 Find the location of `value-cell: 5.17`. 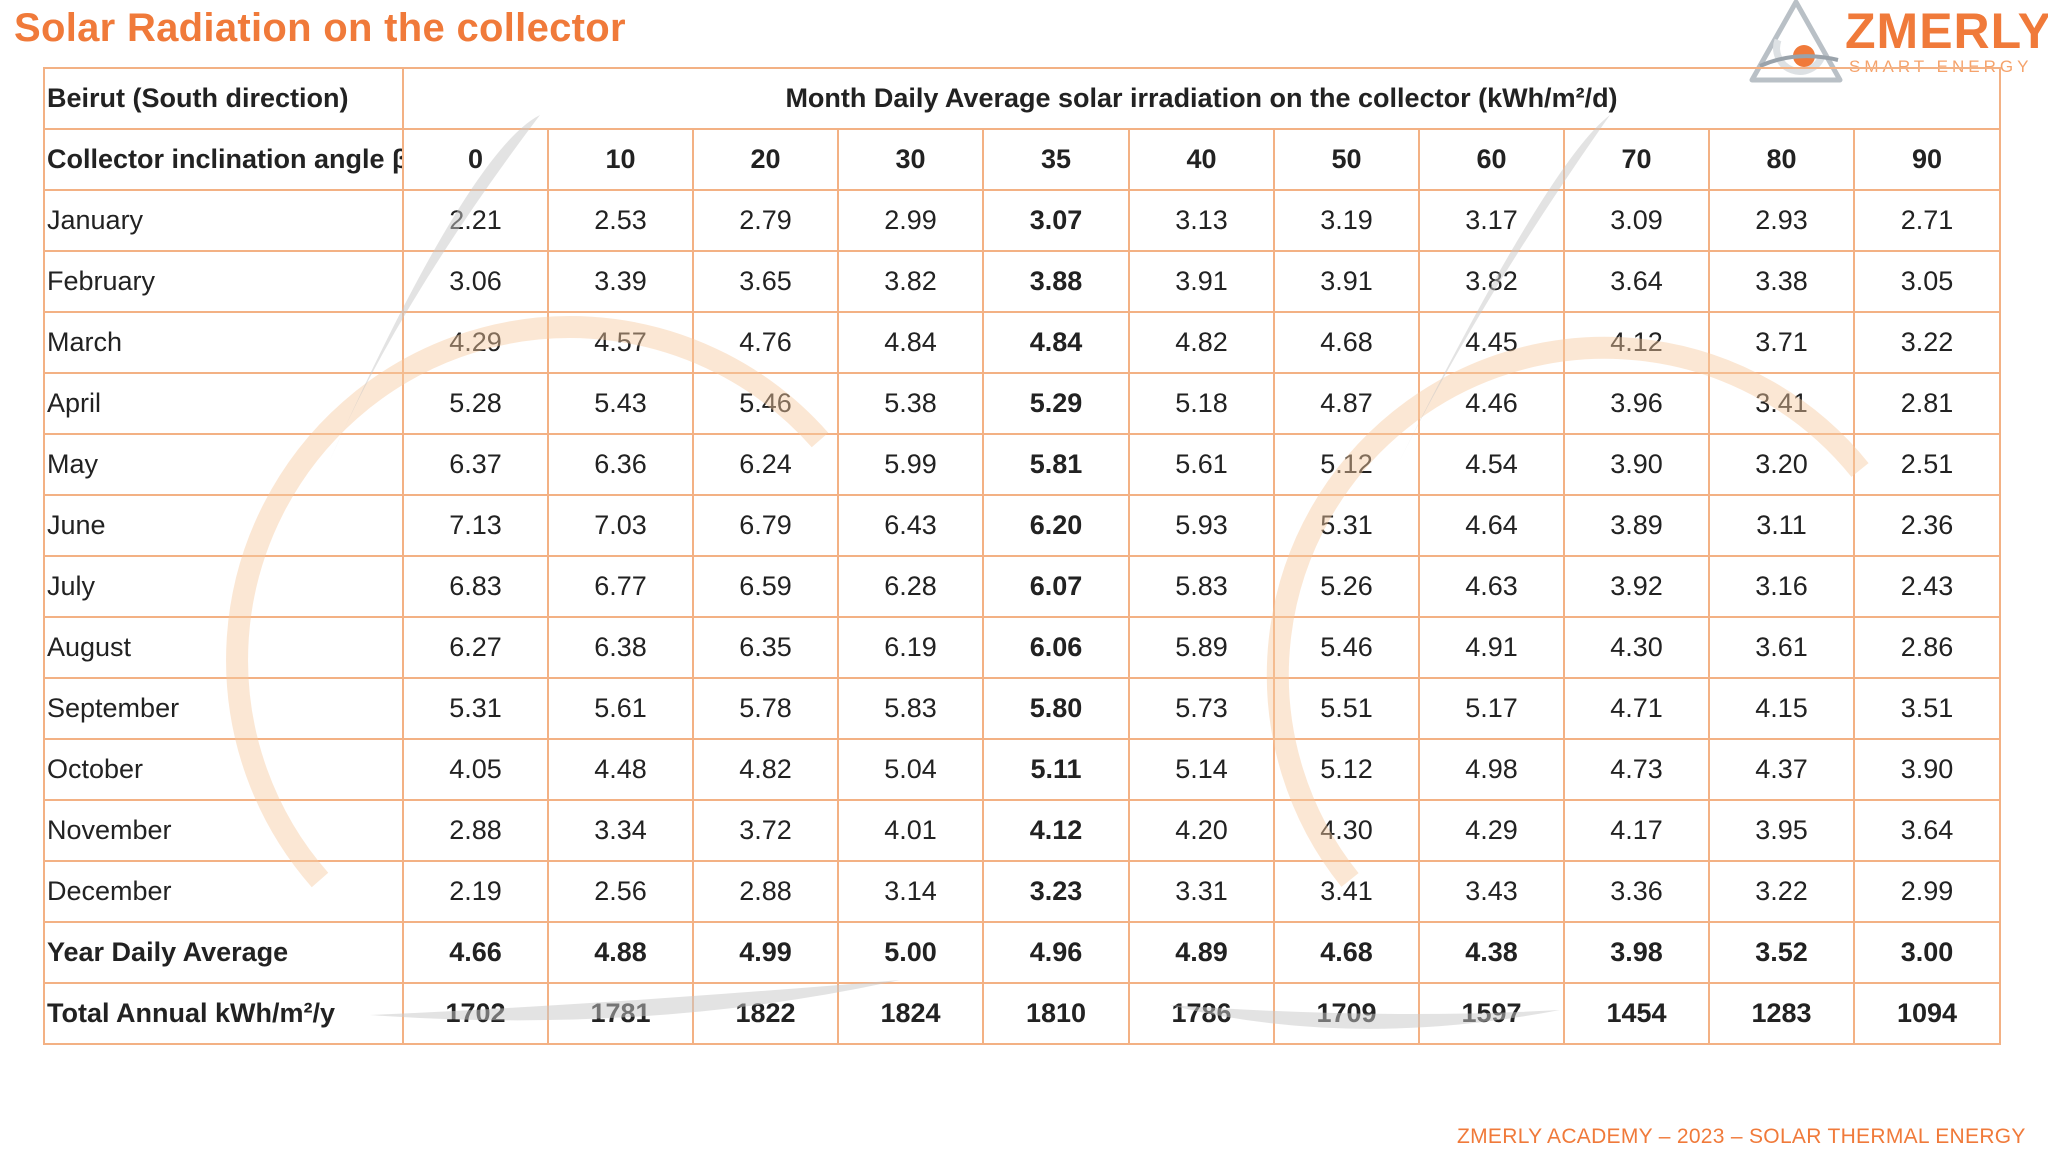

value-cell: 5.17 is located at coordinates (1491, 708).